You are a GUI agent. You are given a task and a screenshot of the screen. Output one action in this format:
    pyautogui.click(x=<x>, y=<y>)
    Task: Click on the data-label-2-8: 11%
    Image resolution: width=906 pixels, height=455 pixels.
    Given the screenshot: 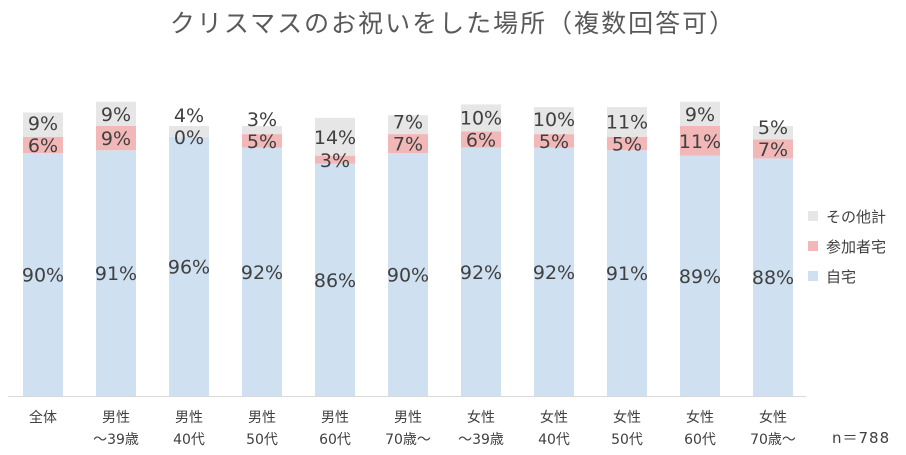 What is the action you would take?
    pyautogui.click(x=627, y=123)
    